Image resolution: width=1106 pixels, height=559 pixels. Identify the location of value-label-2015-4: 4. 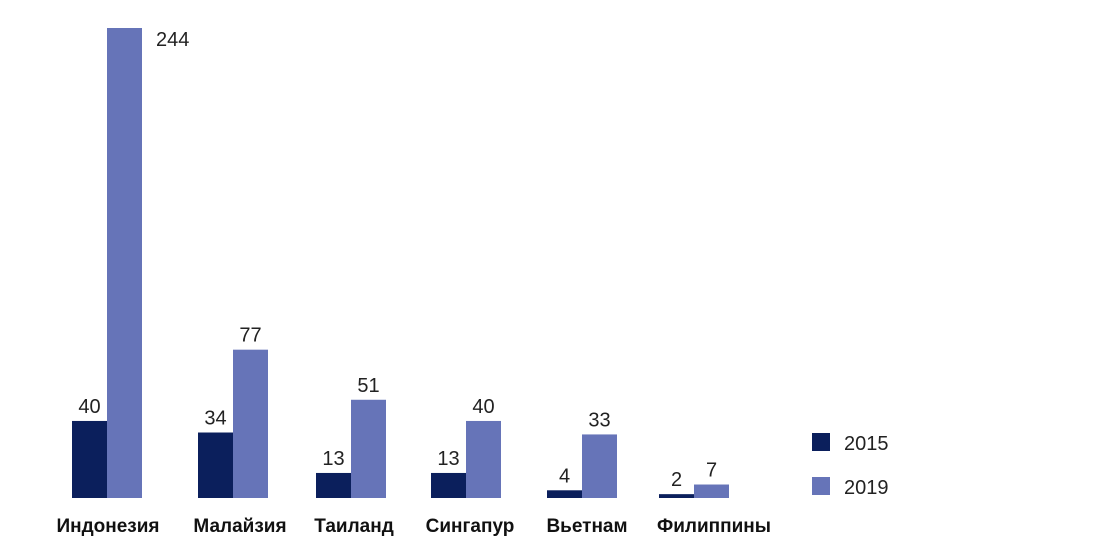
(564, 476).